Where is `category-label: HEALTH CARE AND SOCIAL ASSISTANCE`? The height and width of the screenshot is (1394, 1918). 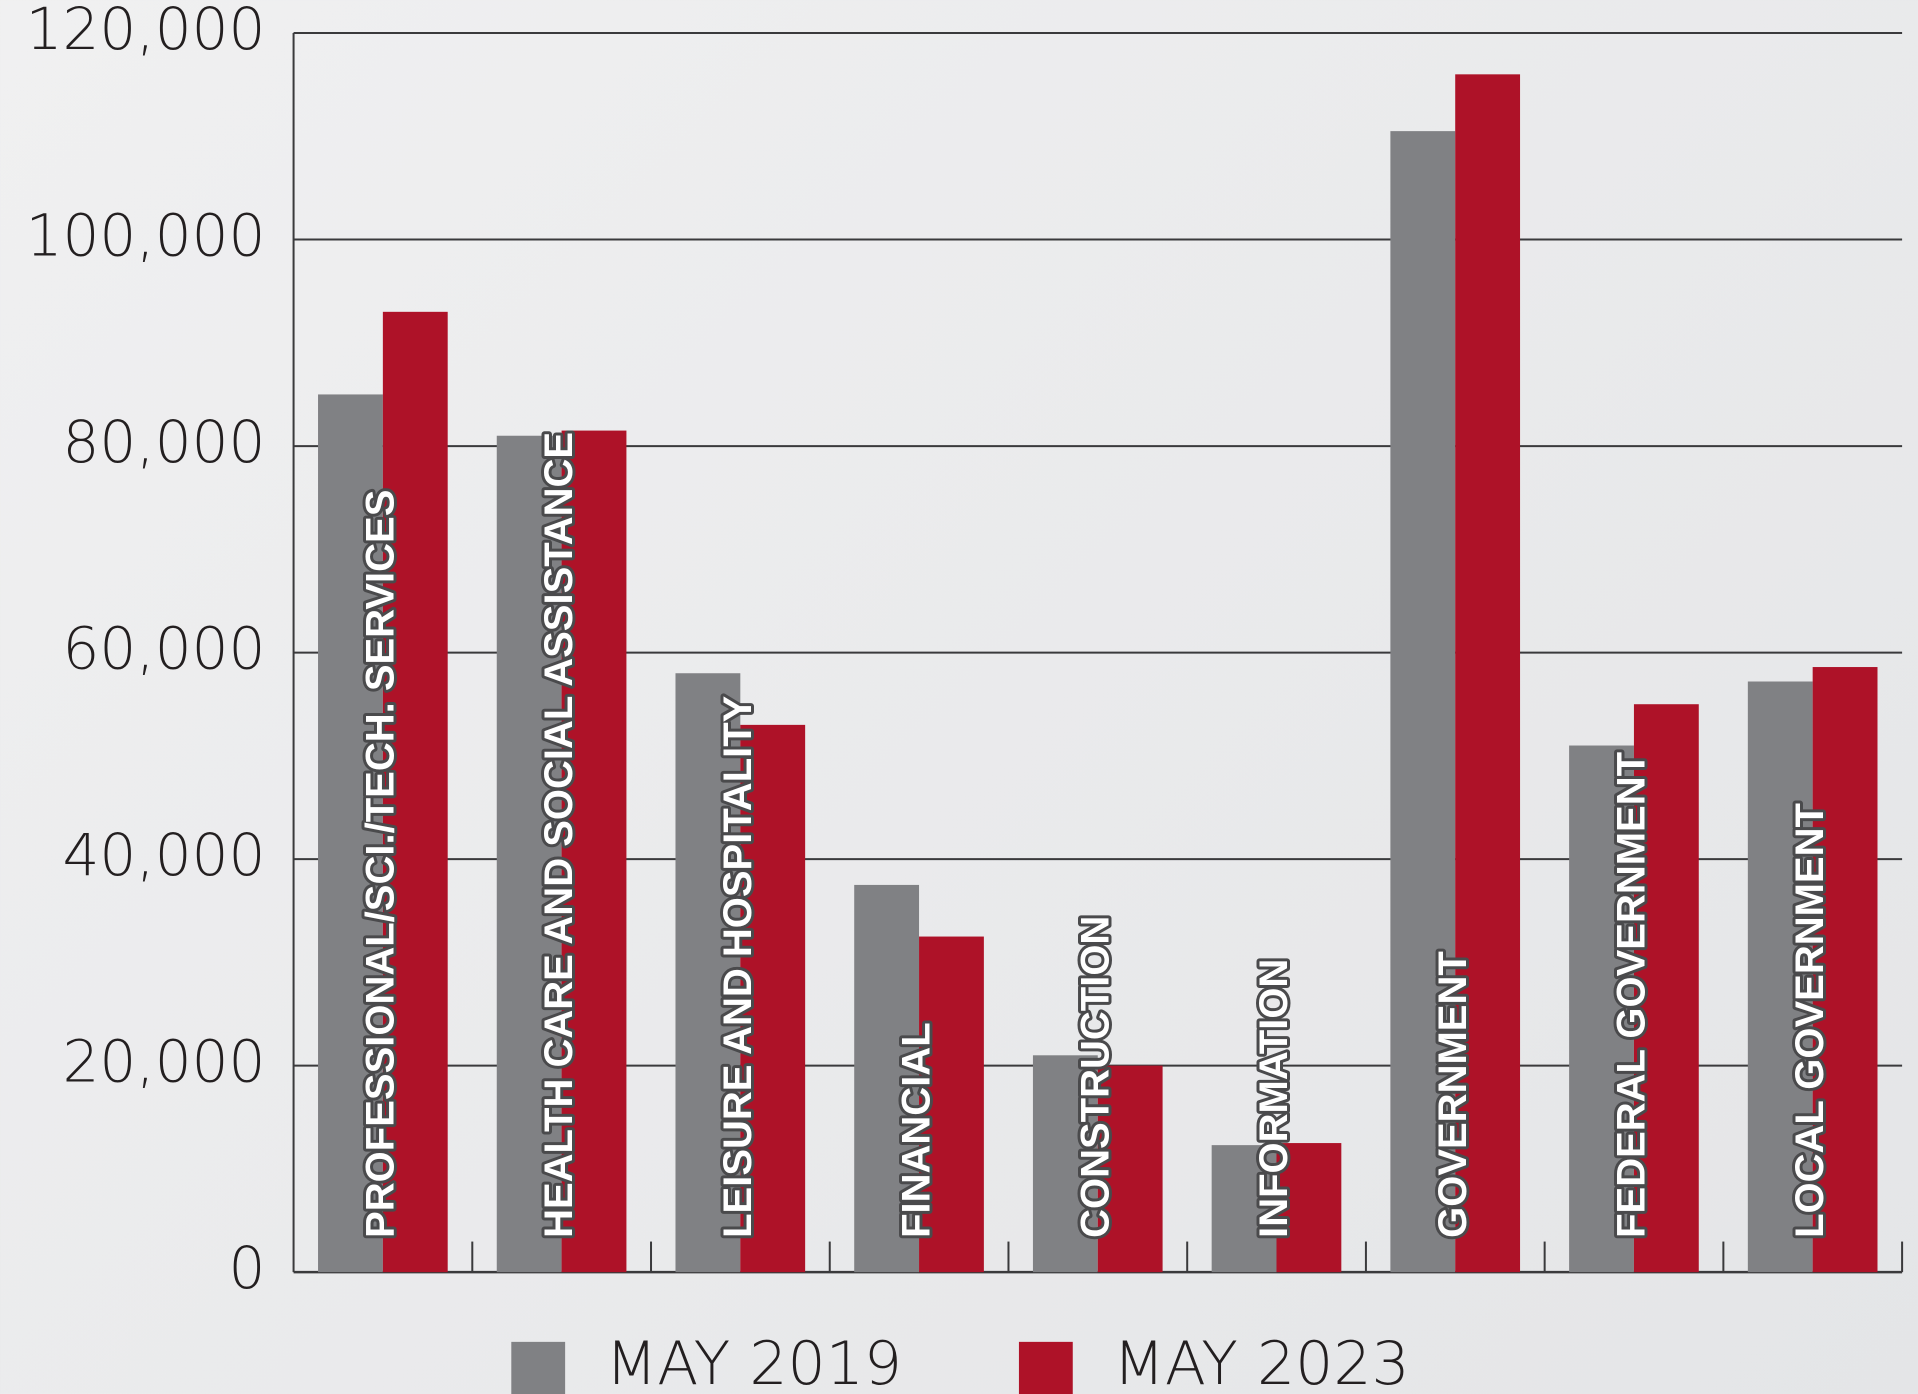
category-label: HEALTH CARE AND SOCIAL ASSISTANCE is located at coordinates (559, 835).